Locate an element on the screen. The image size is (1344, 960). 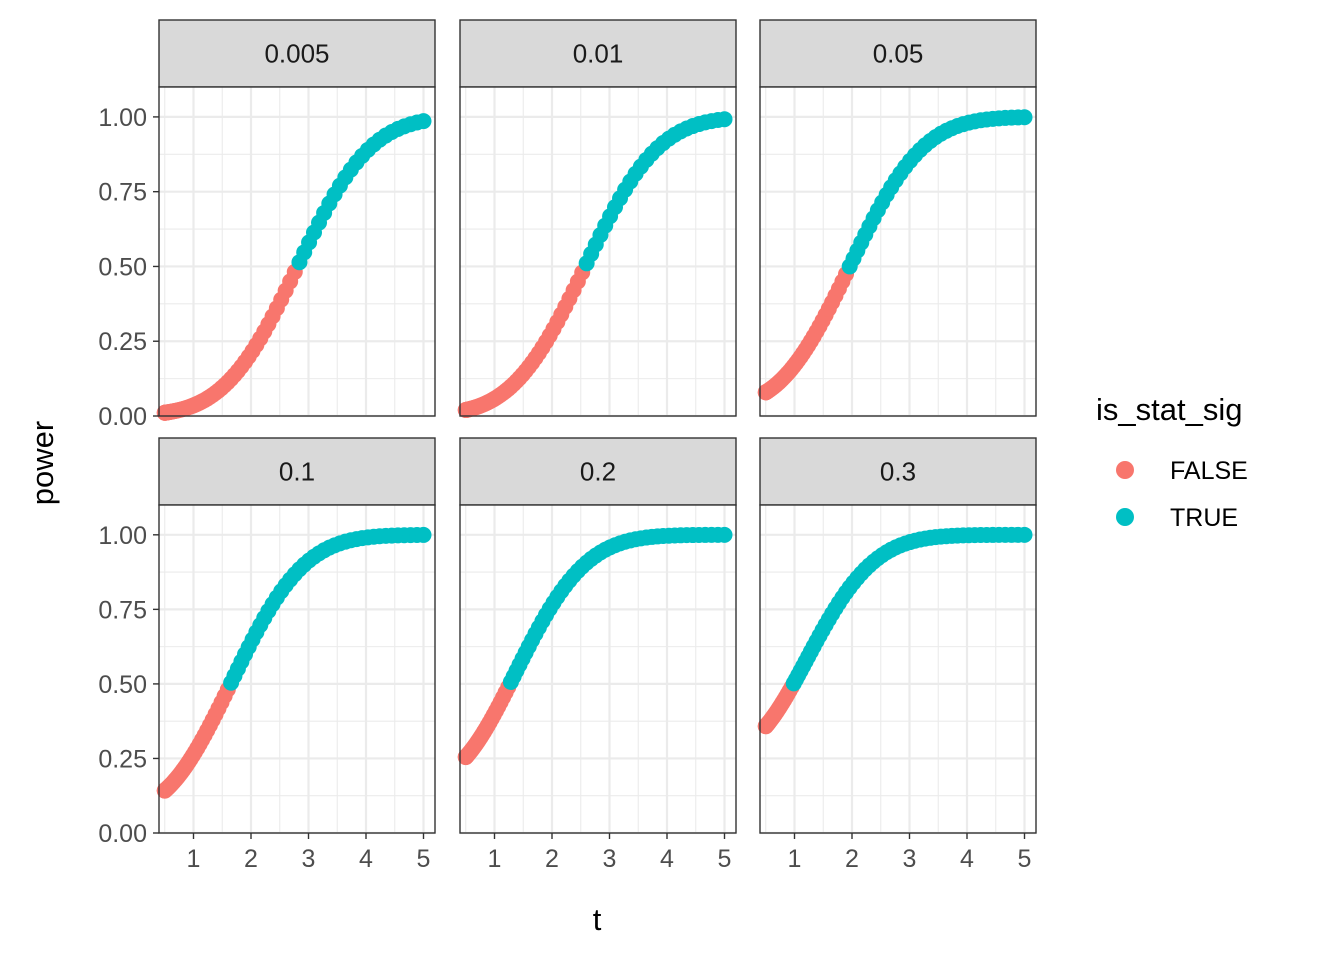
facet-panel-0.005: 0.005 0.00 0.25 0.50 0.75 1.00 is located at coordinates (267, 225).